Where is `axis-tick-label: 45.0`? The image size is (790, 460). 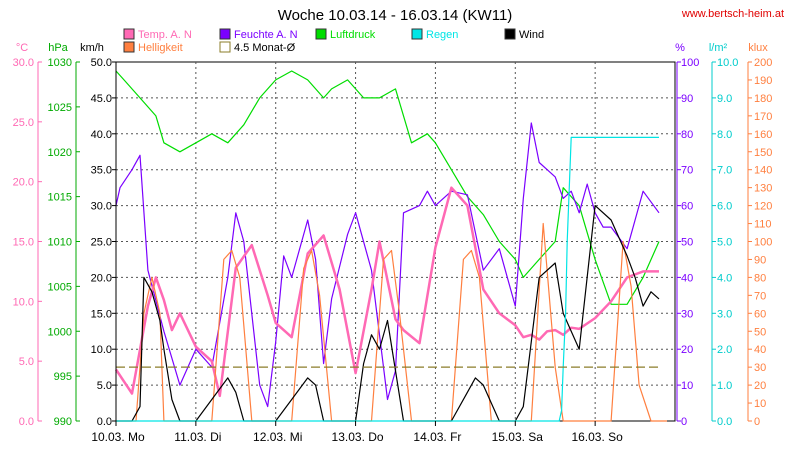 axis-tick-label: 45.0 is located at coordinates (101, 99).